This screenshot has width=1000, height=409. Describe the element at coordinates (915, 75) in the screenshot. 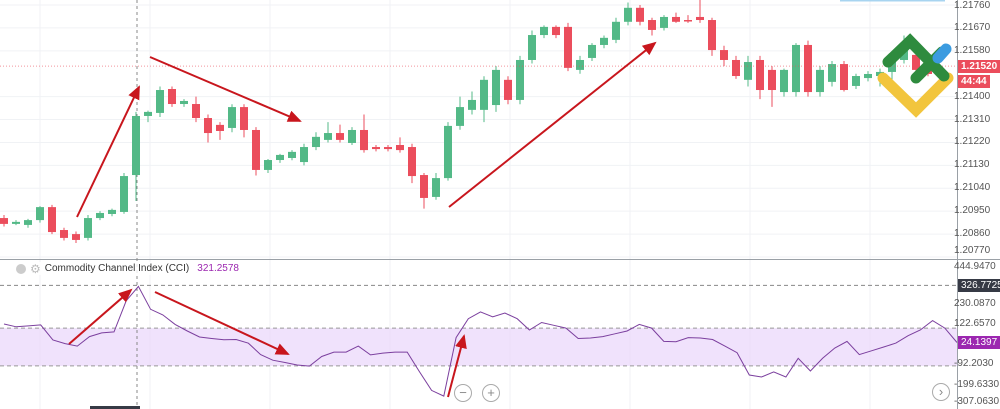

I see `brand-logo` at that location.